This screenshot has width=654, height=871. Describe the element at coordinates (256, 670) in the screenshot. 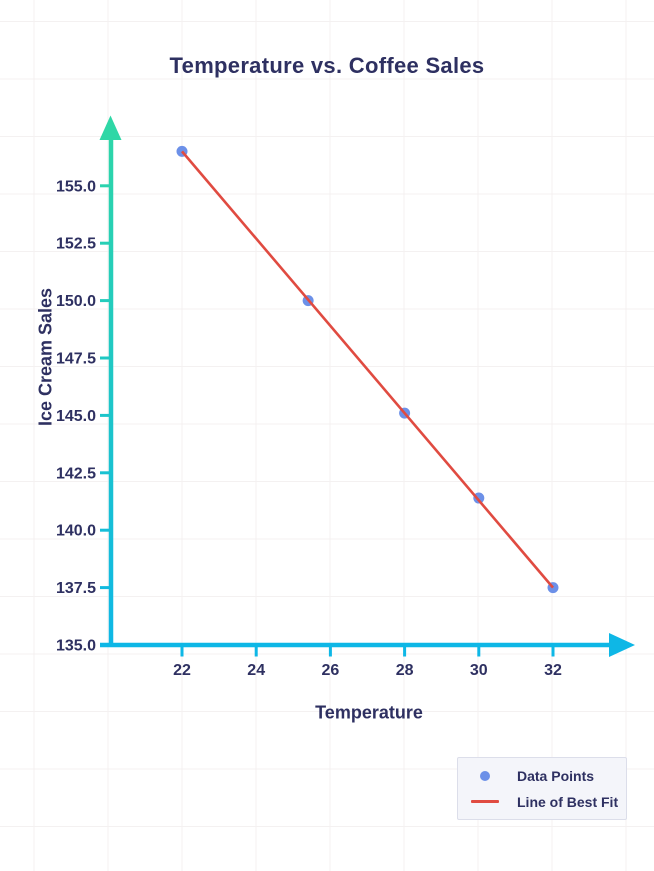

I see `x-tick-label: 24` at that location.